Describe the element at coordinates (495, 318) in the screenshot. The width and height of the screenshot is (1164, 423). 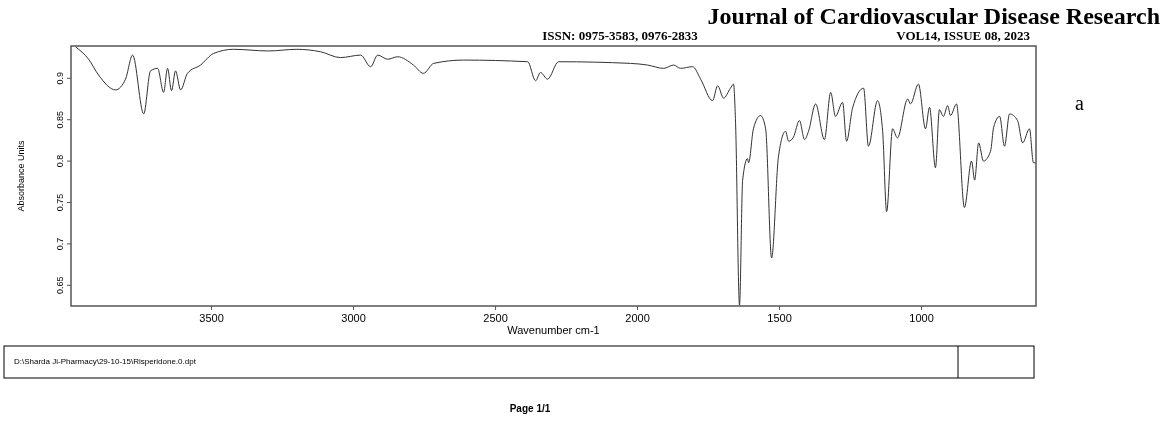
I see `x-tick-label: 2500` at that location.